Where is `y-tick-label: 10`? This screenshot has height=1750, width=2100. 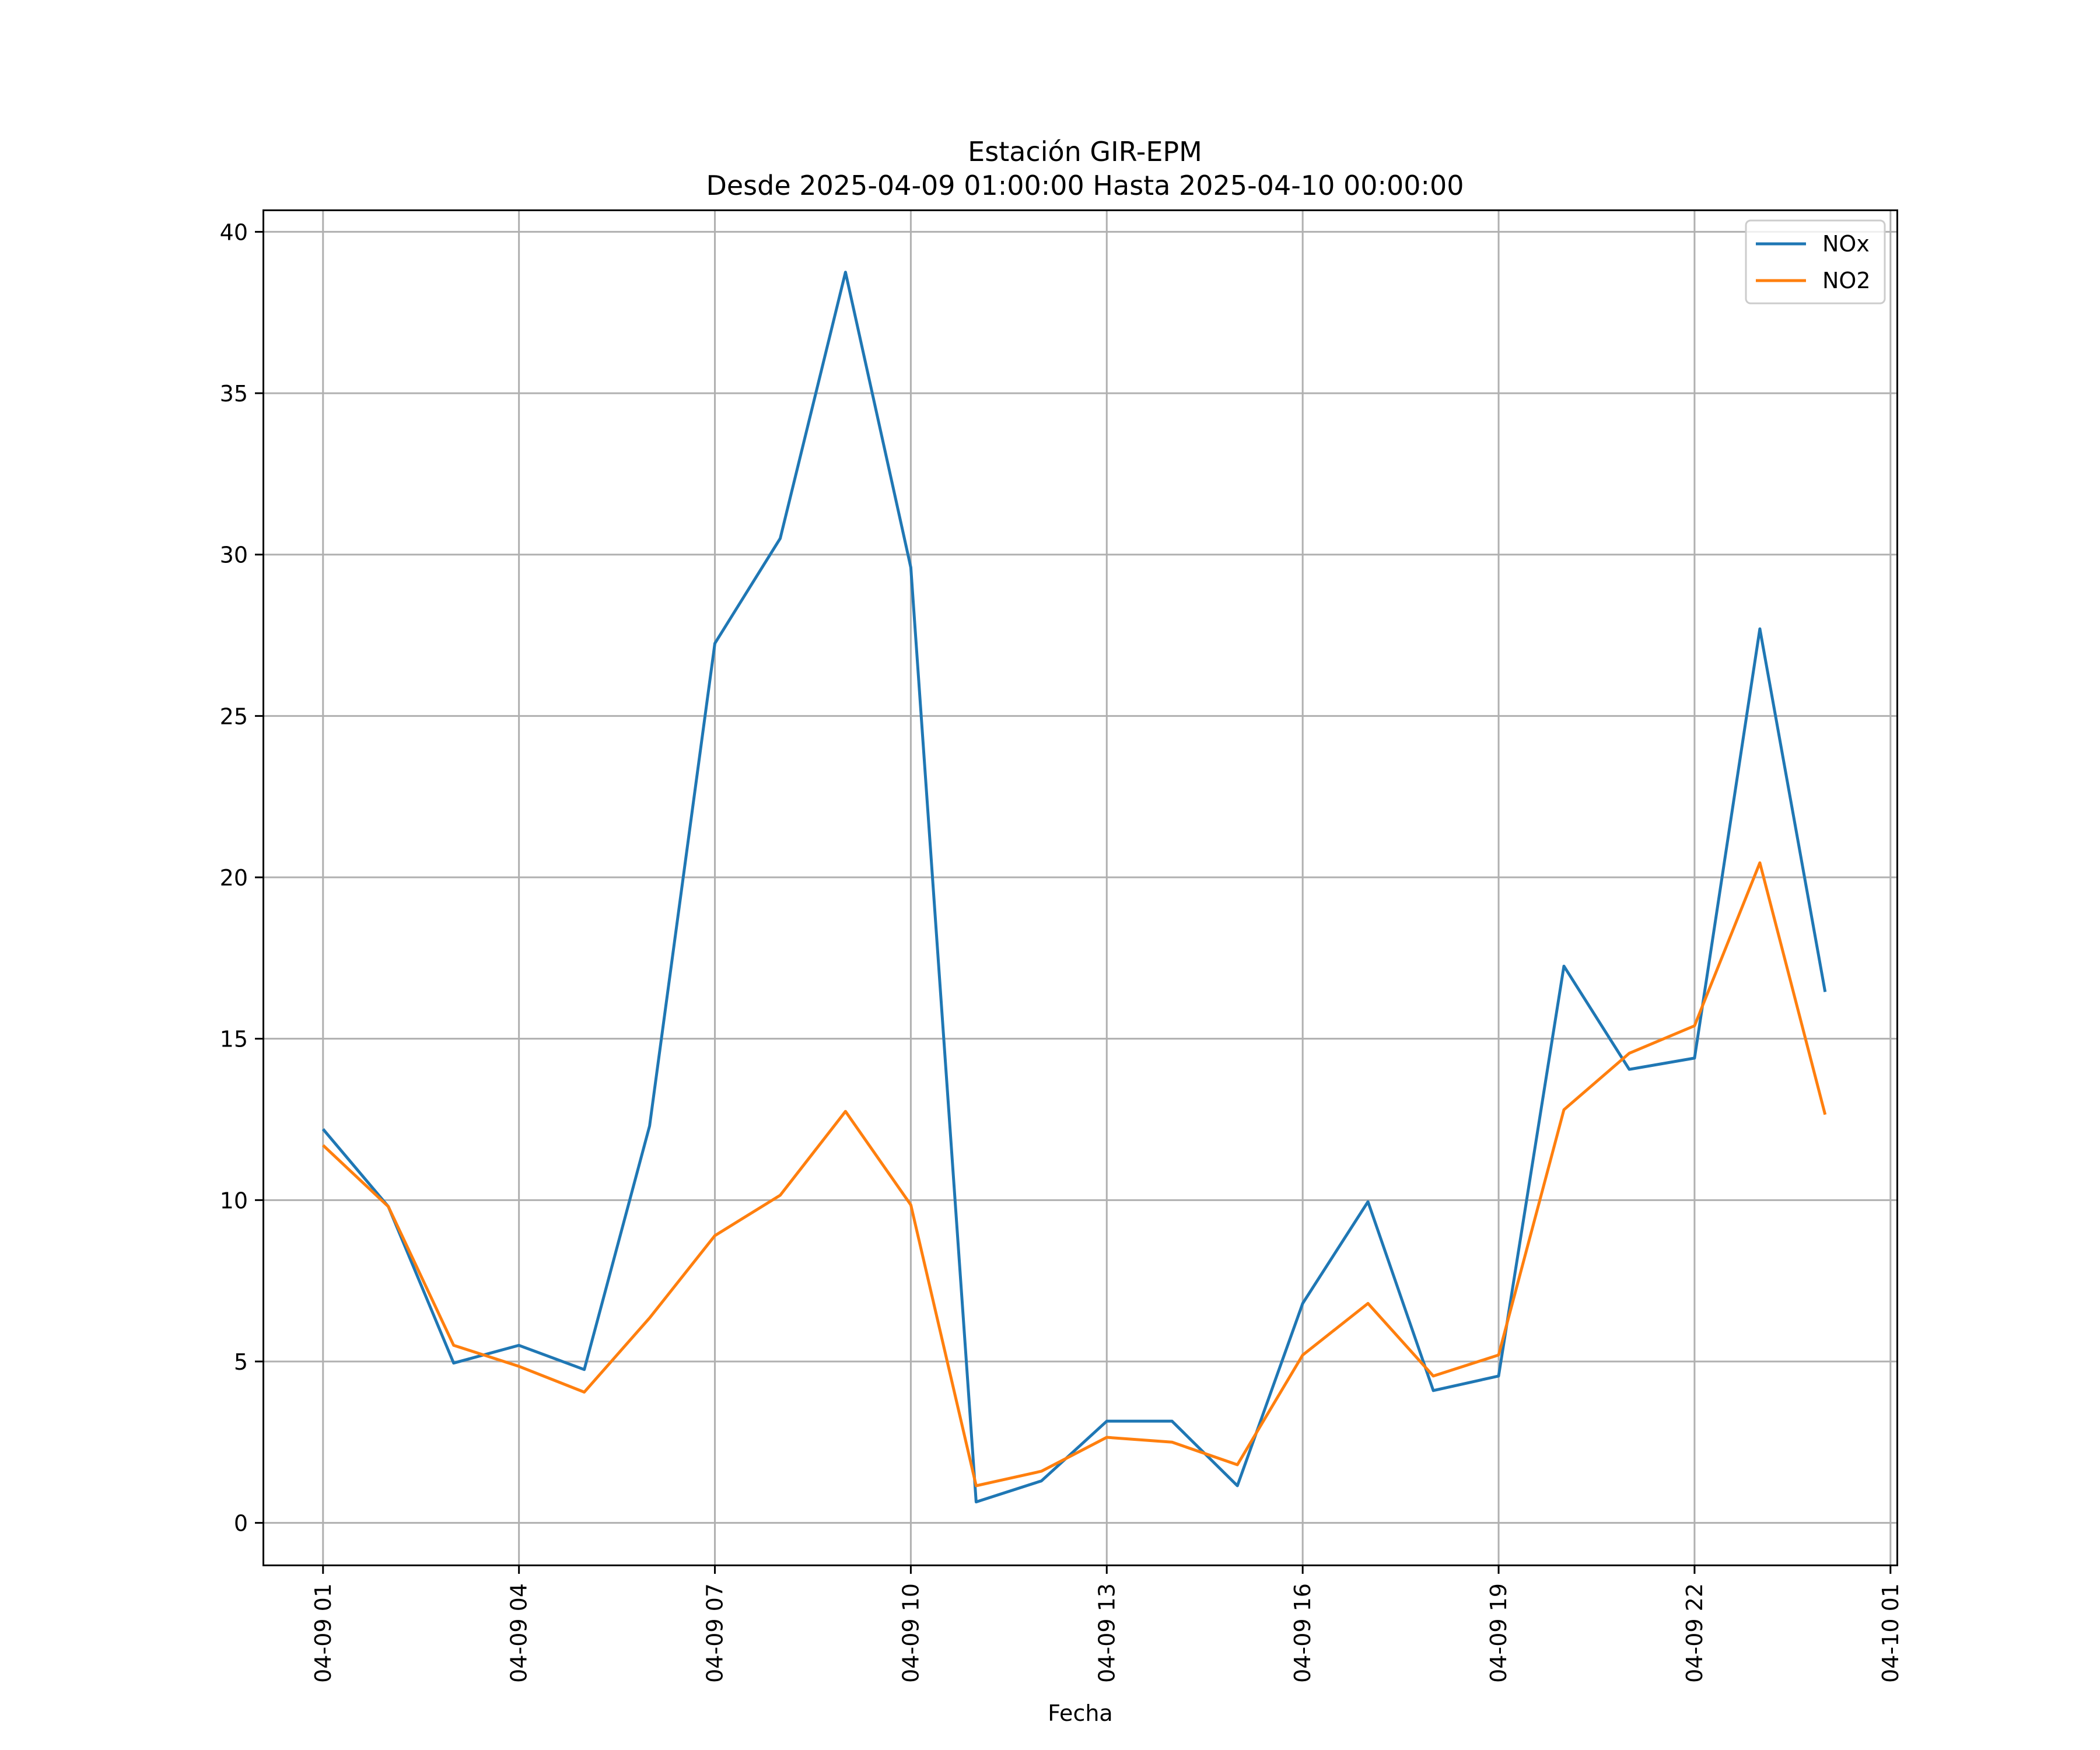 y-tick-label: 10 is located at coordinates (234, 1200).